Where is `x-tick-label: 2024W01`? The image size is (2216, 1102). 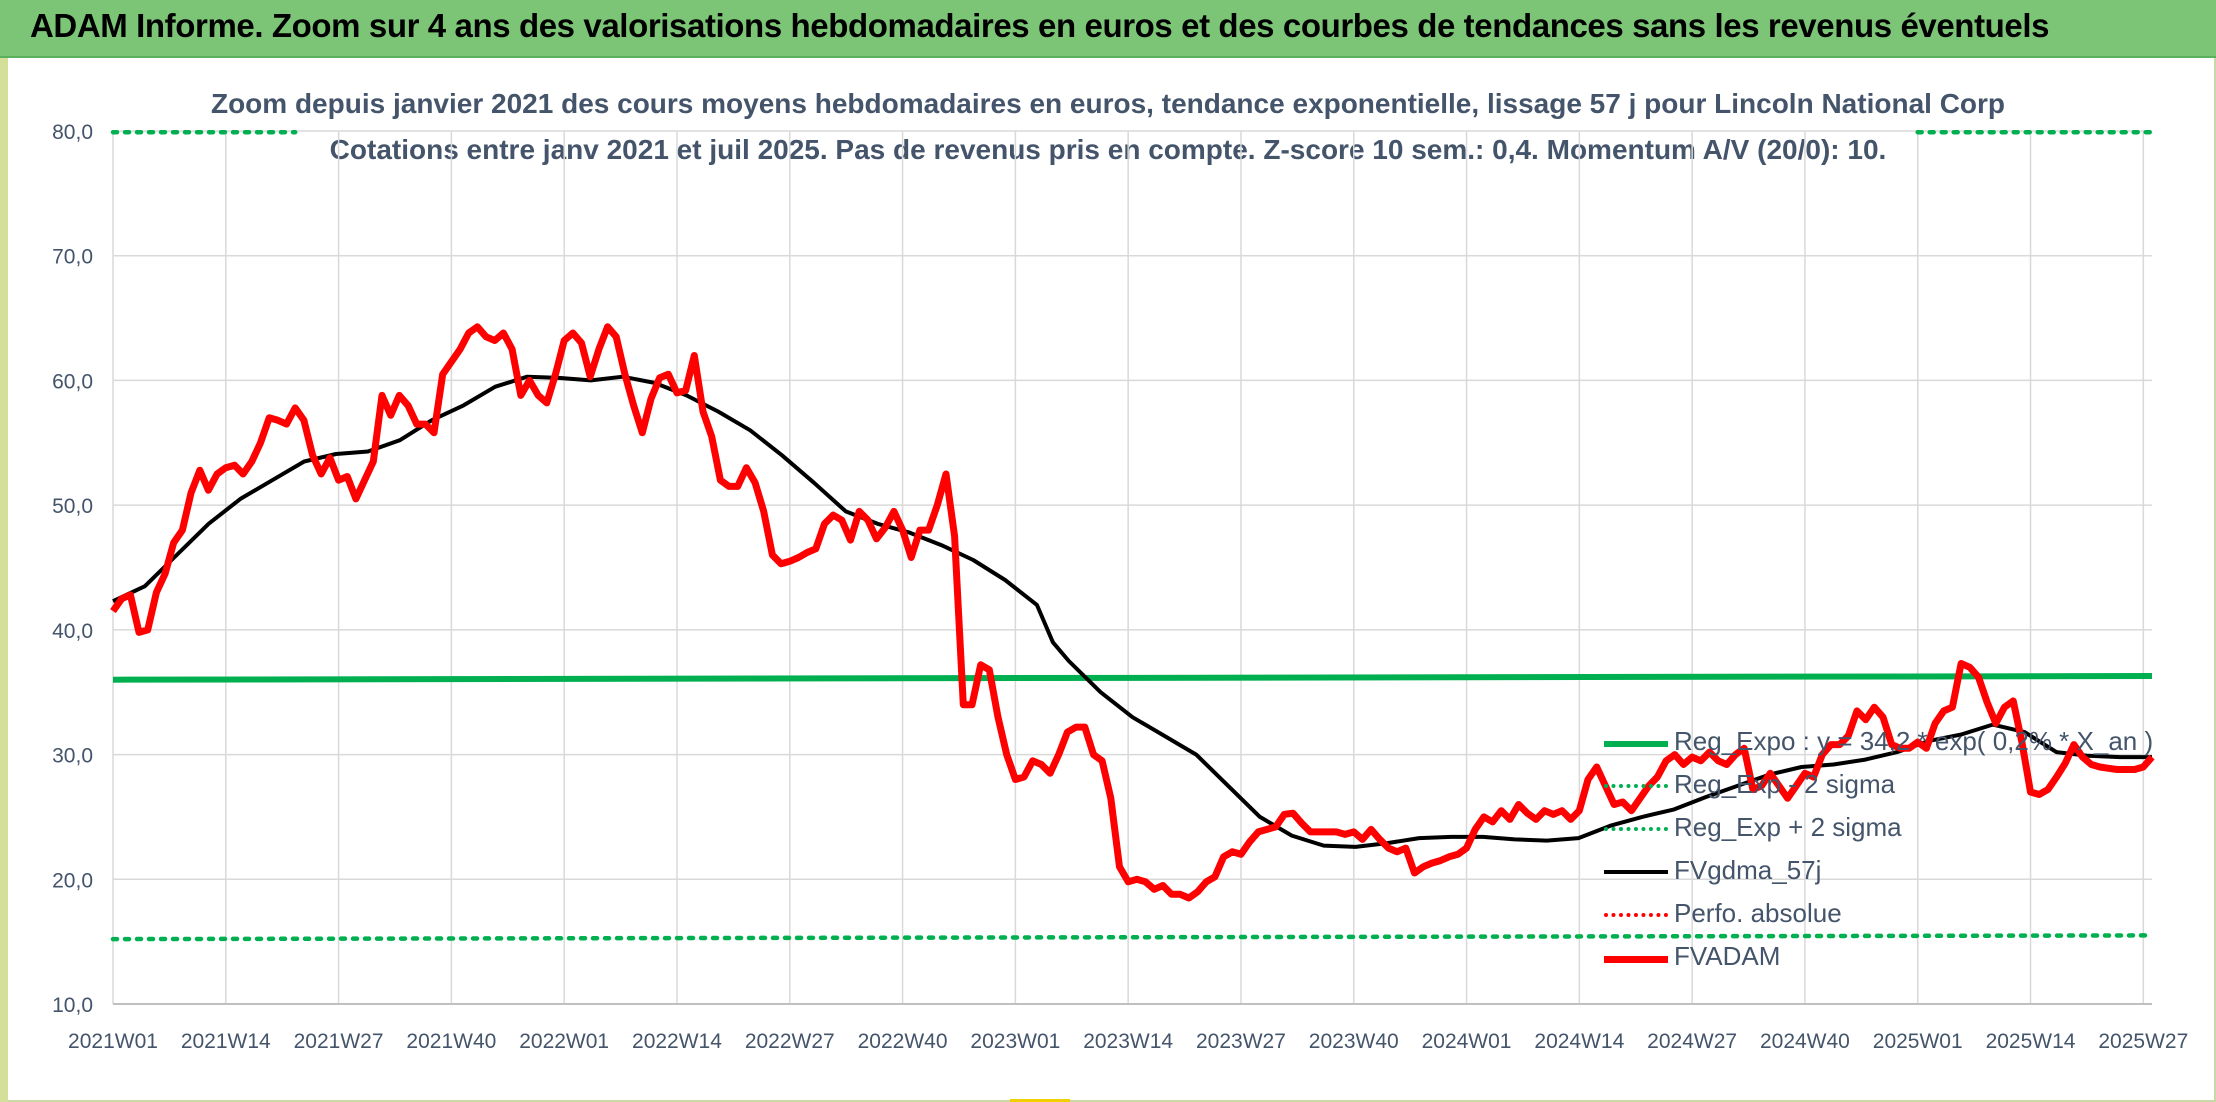 x-tick-label: 2024W01 is located at coordinates (1467, 1041).